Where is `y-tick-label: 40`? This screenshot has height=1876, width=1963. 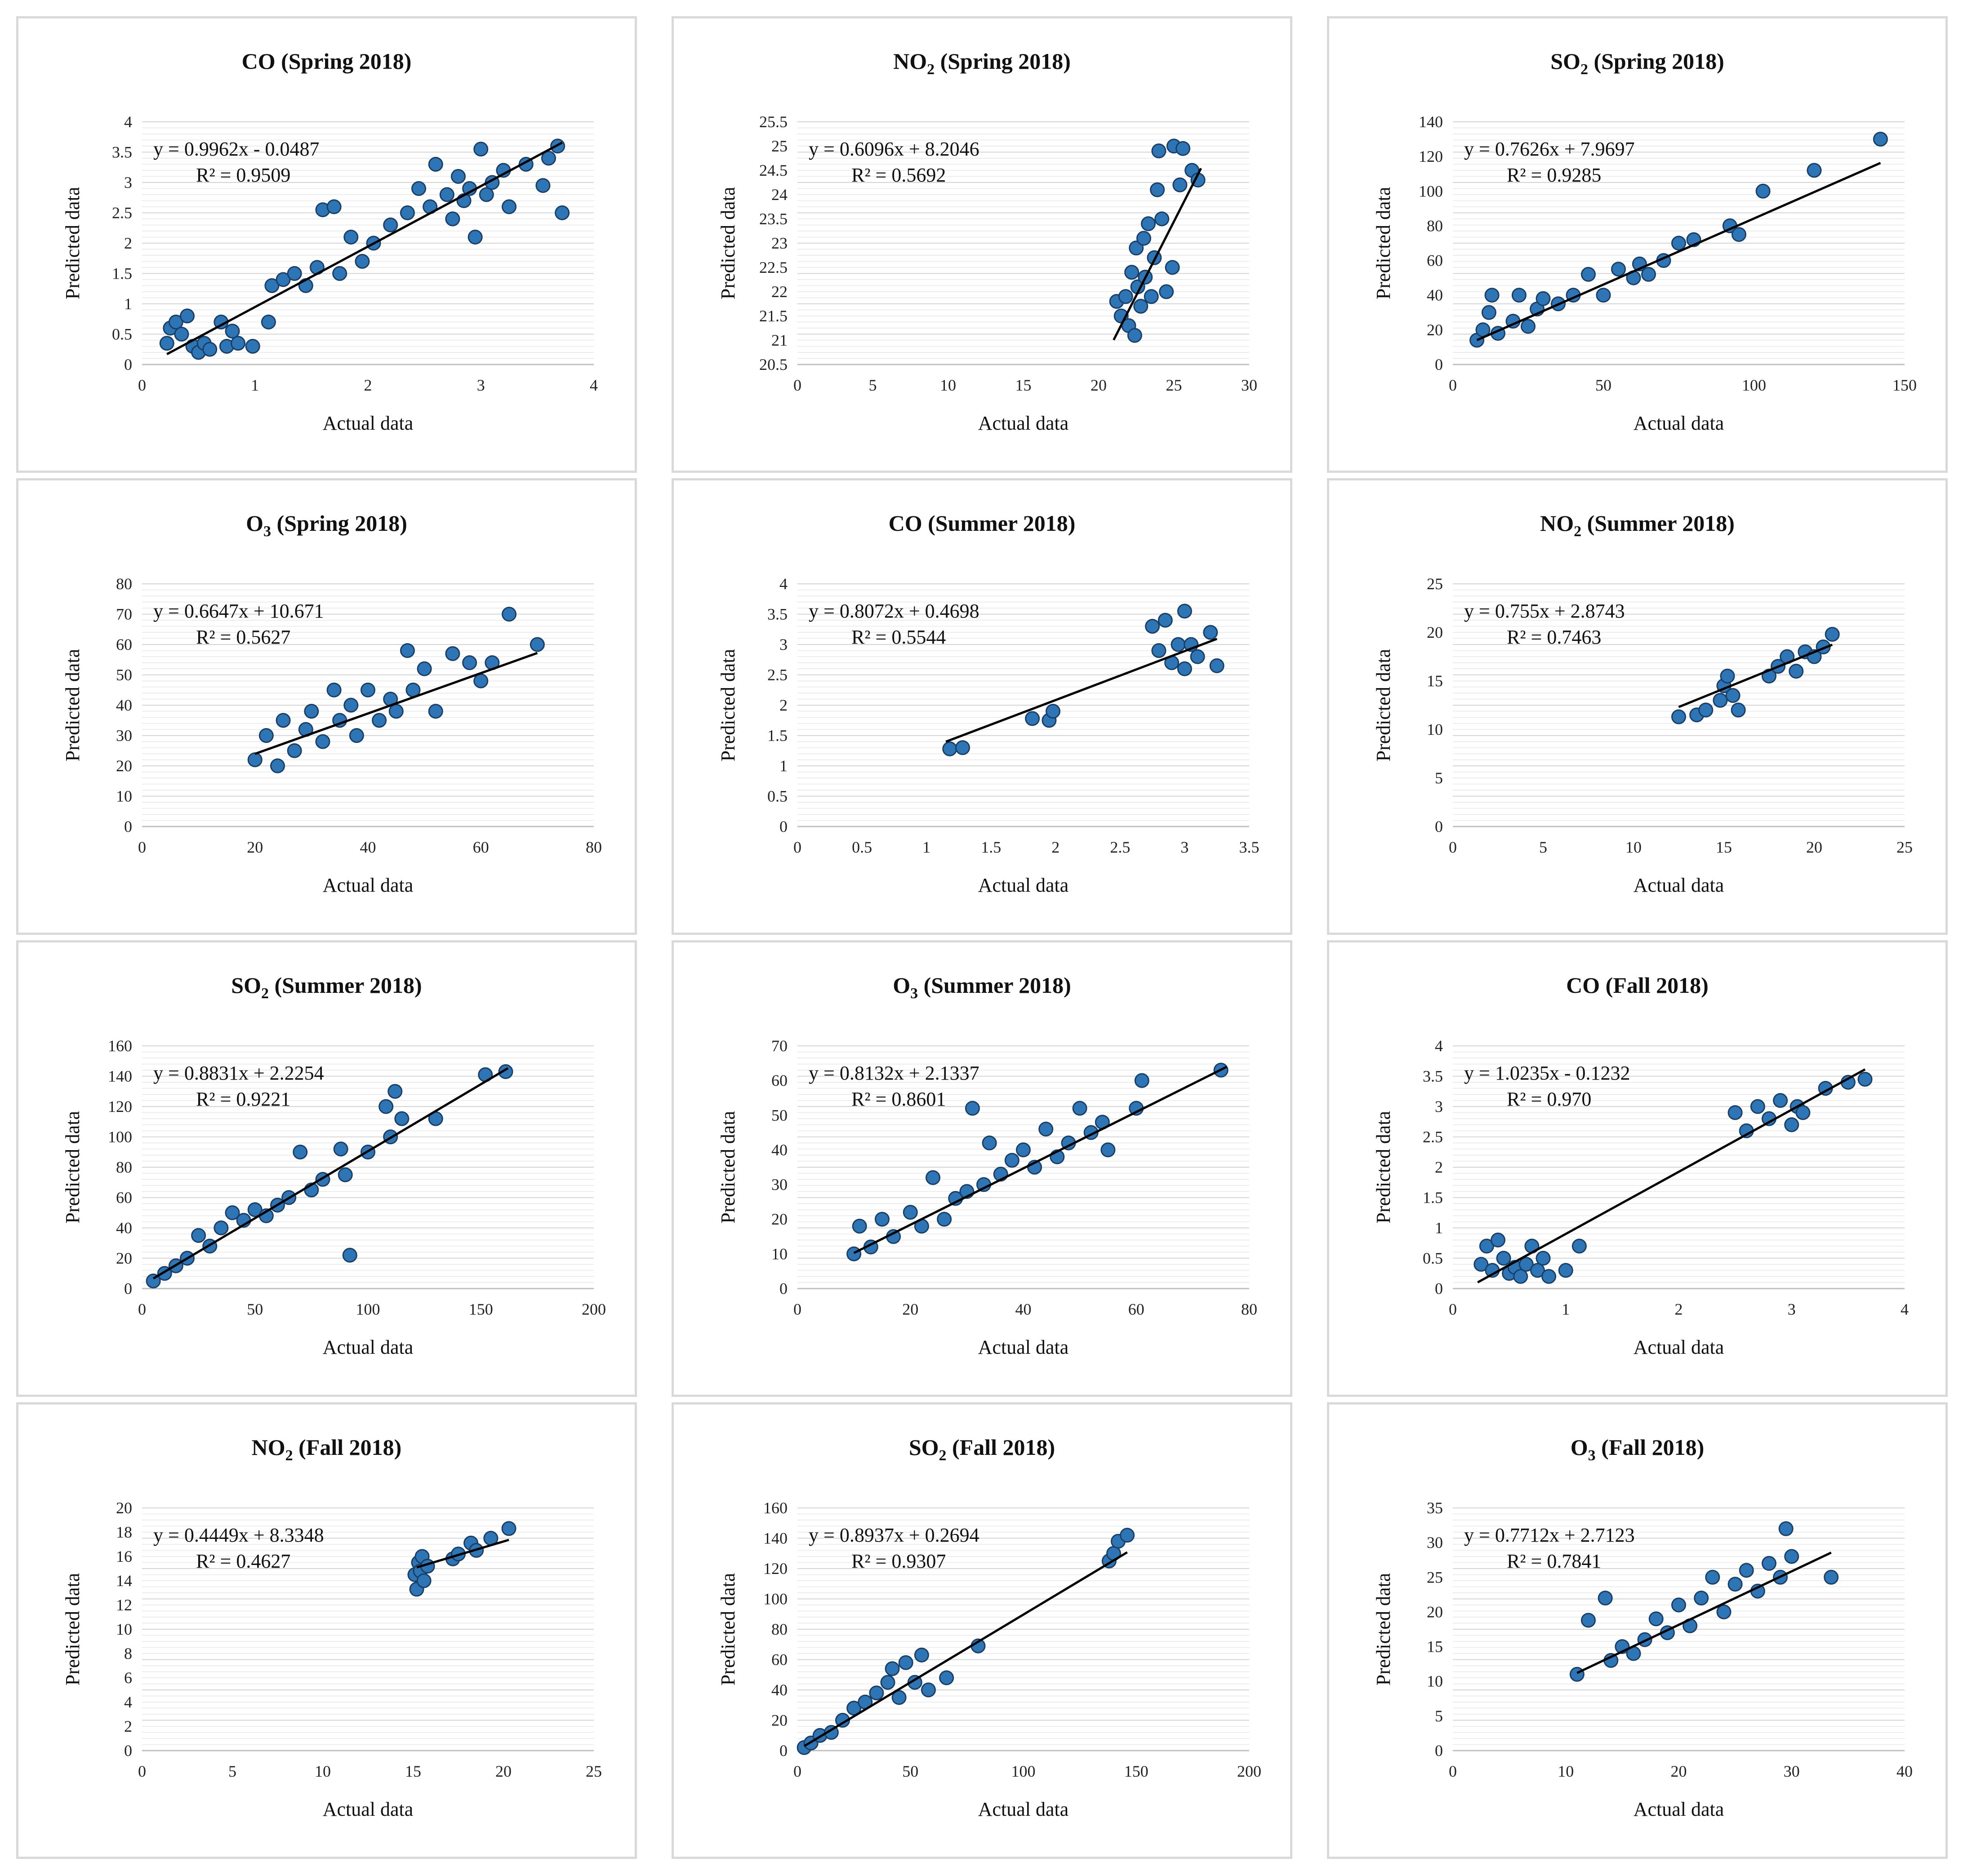 y-tick-label: 40 is located at coordinates (124, 1228).